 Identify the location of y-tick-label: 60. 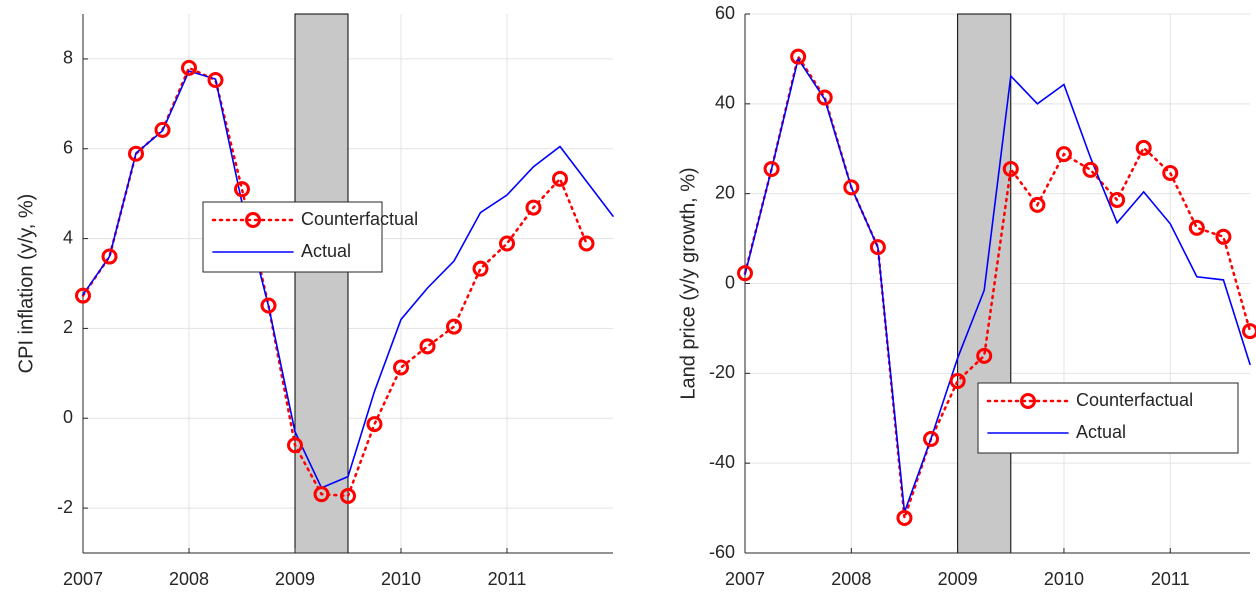
(725, 13).